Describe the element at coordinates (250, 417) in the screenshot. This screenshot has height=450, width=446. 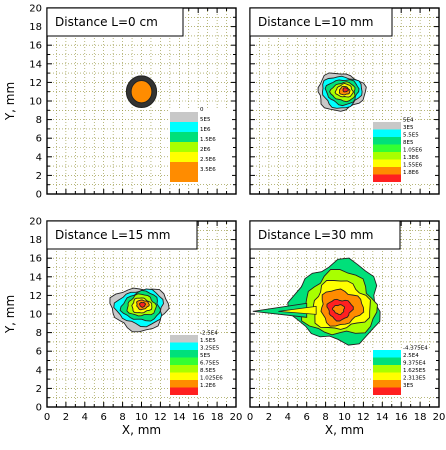
I see `x-tick-label: 0` at that location.